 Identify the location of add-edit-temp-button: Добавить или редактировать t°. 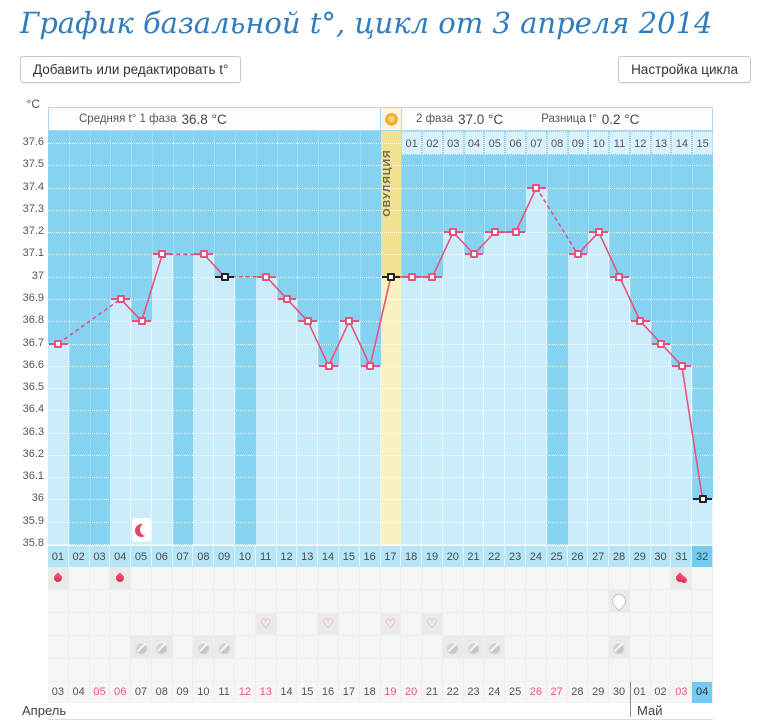
(131, 69).